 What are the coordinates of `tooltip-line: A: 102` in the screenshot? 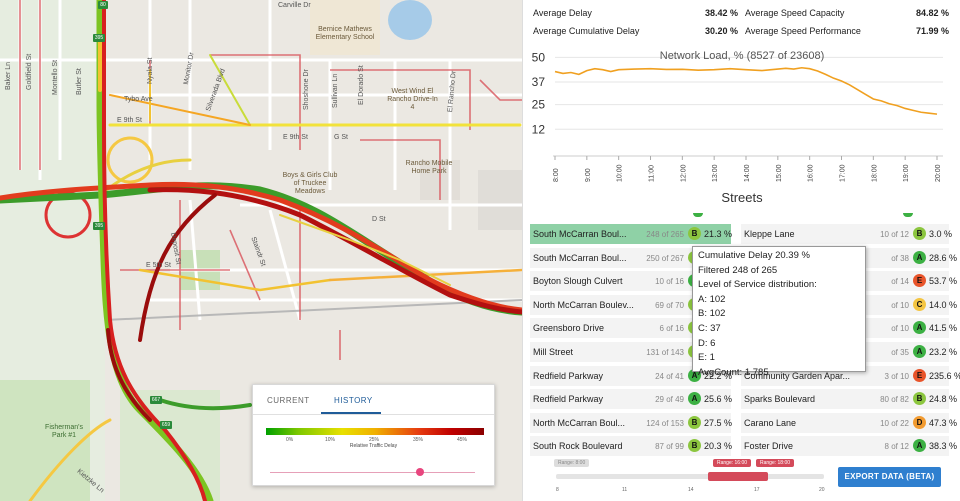 It's located at (712, 299).